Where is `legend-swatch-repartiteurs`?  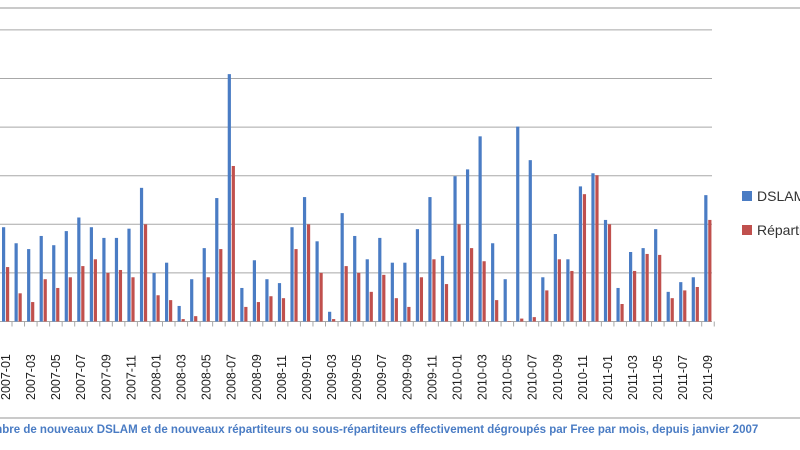
legend-swatch-repartiteurs is located at coordinates (747, 230).